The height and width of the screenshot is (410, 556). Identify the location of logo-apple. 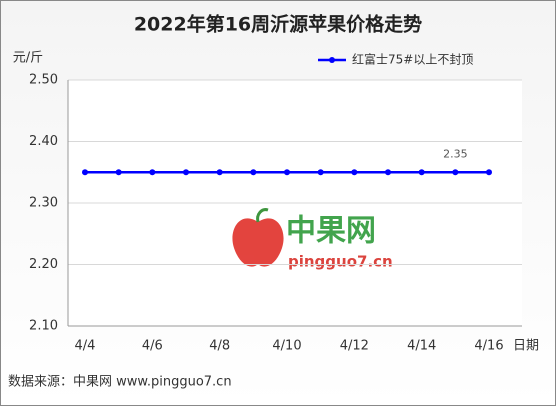
(258, 242).